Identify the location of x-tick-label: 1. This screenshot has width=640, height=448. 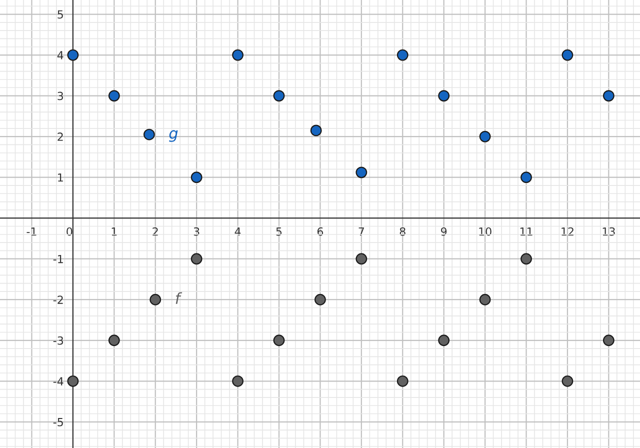
(114, 231).